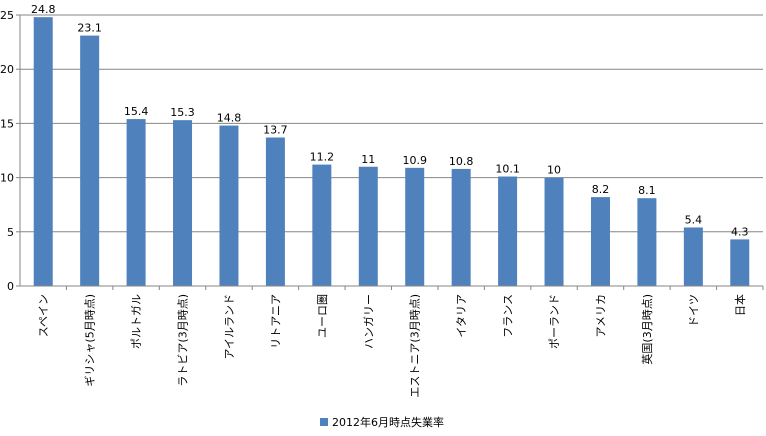 Image resolution: width=766 pixels, height=436 pixels. I want to click on data-label: 10.9, so click(414, 160).